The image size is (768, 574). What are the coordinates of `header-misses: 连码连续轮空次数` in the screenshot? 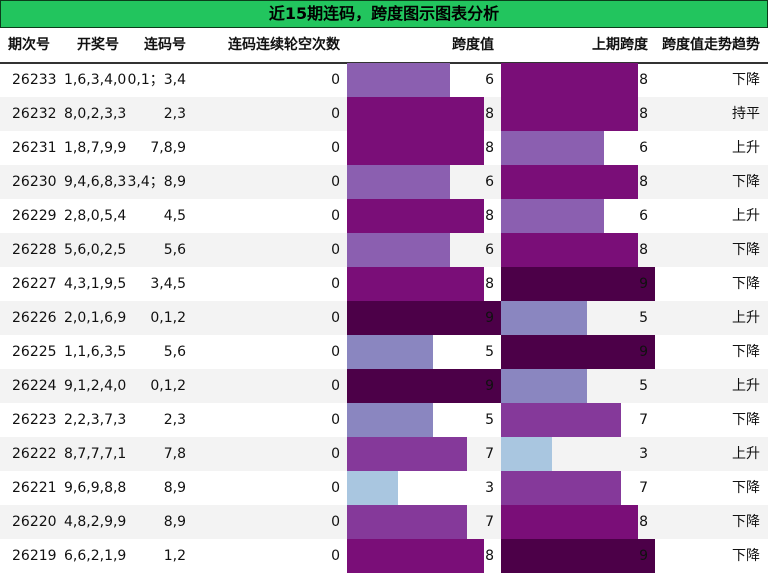 It's located at (284, 45).